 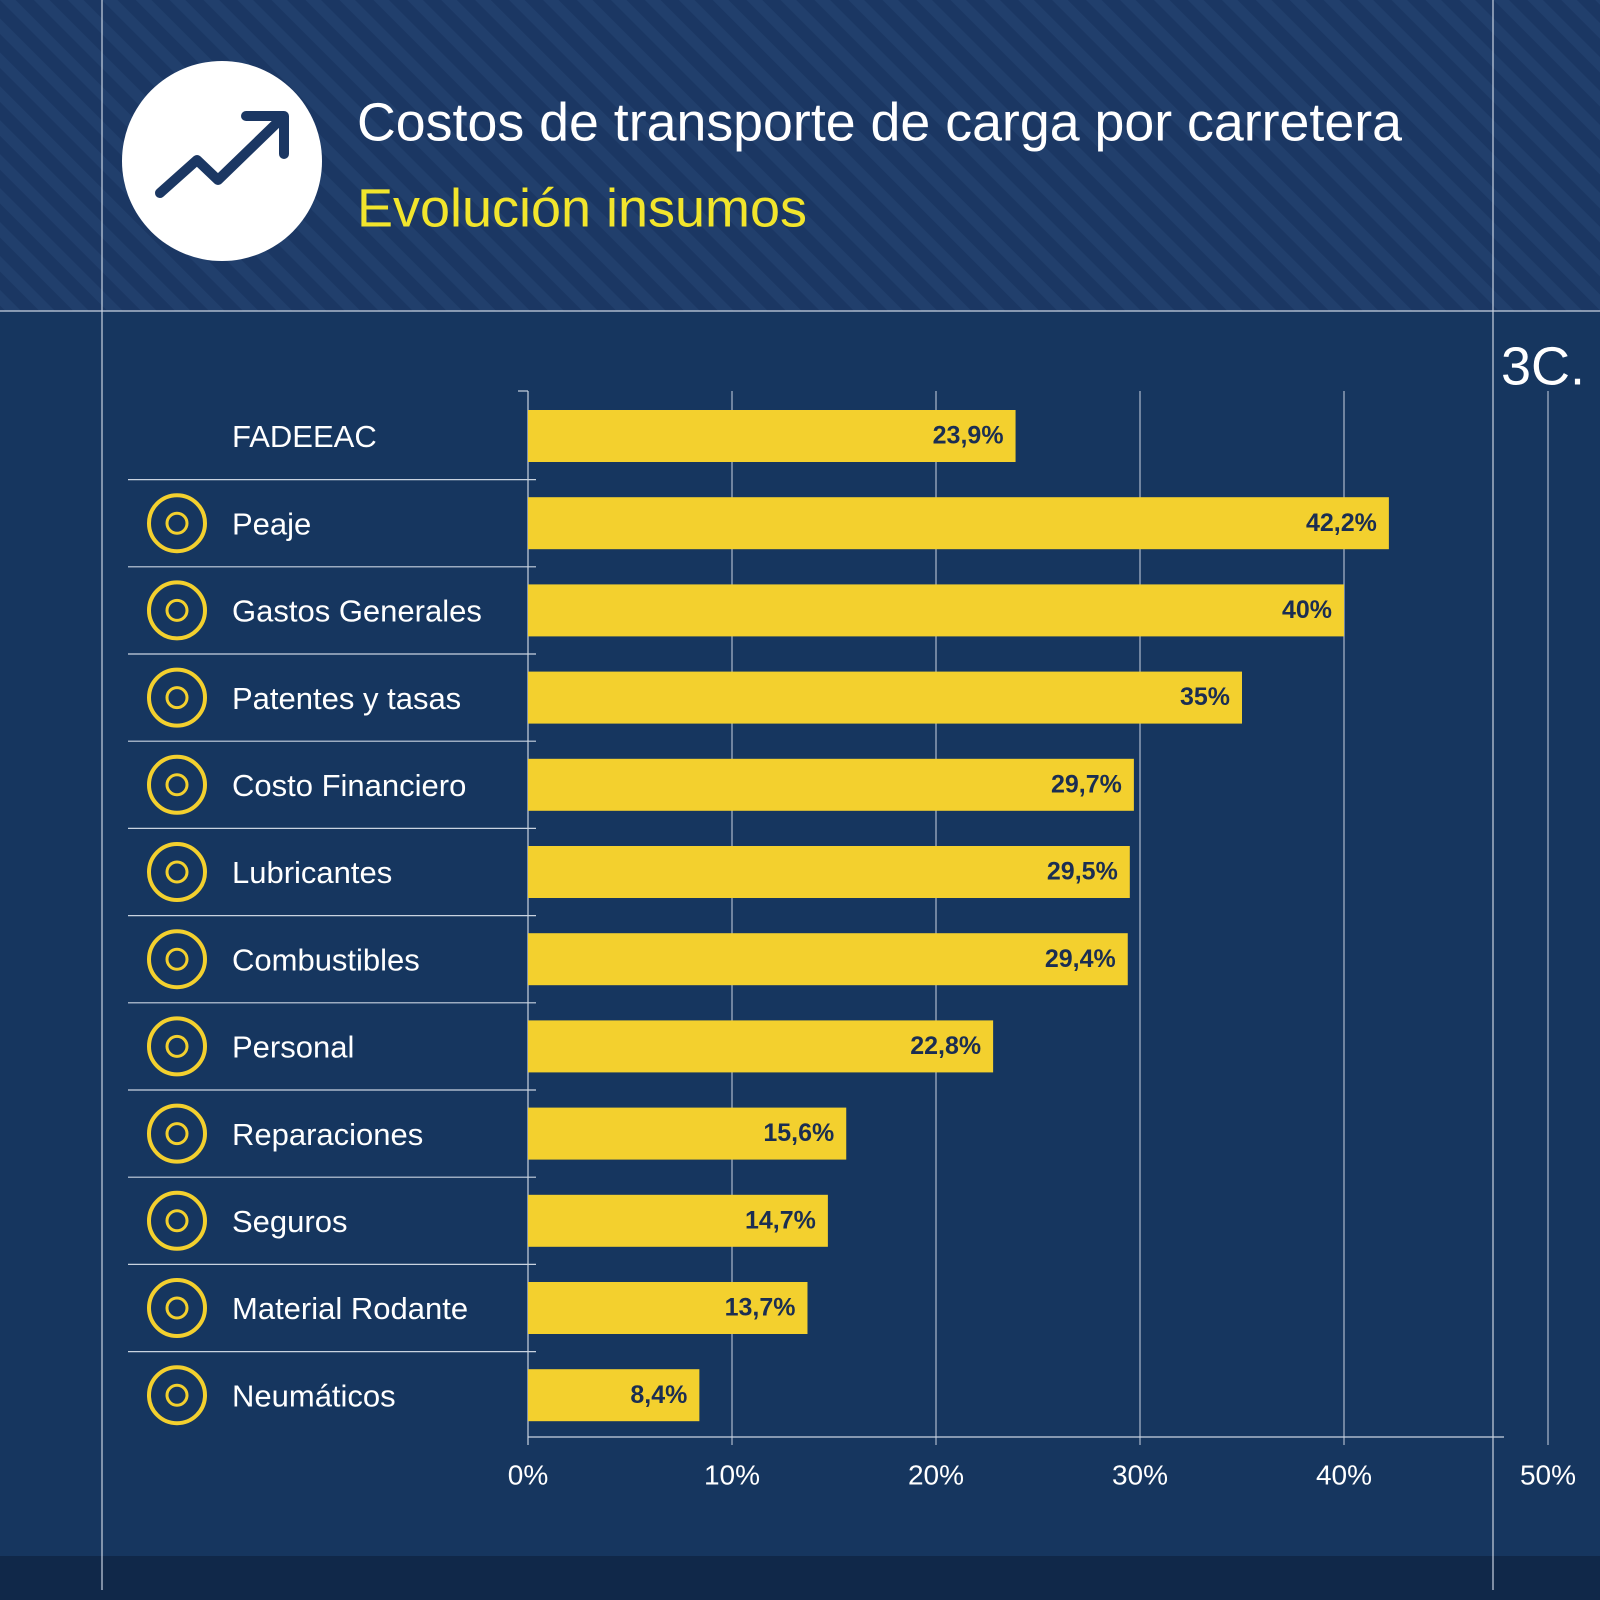 What do you see at coordinates (346, 698) in the screenshot?
I see `category-label: Patentes y tasas` at bounding box center [346, 698].